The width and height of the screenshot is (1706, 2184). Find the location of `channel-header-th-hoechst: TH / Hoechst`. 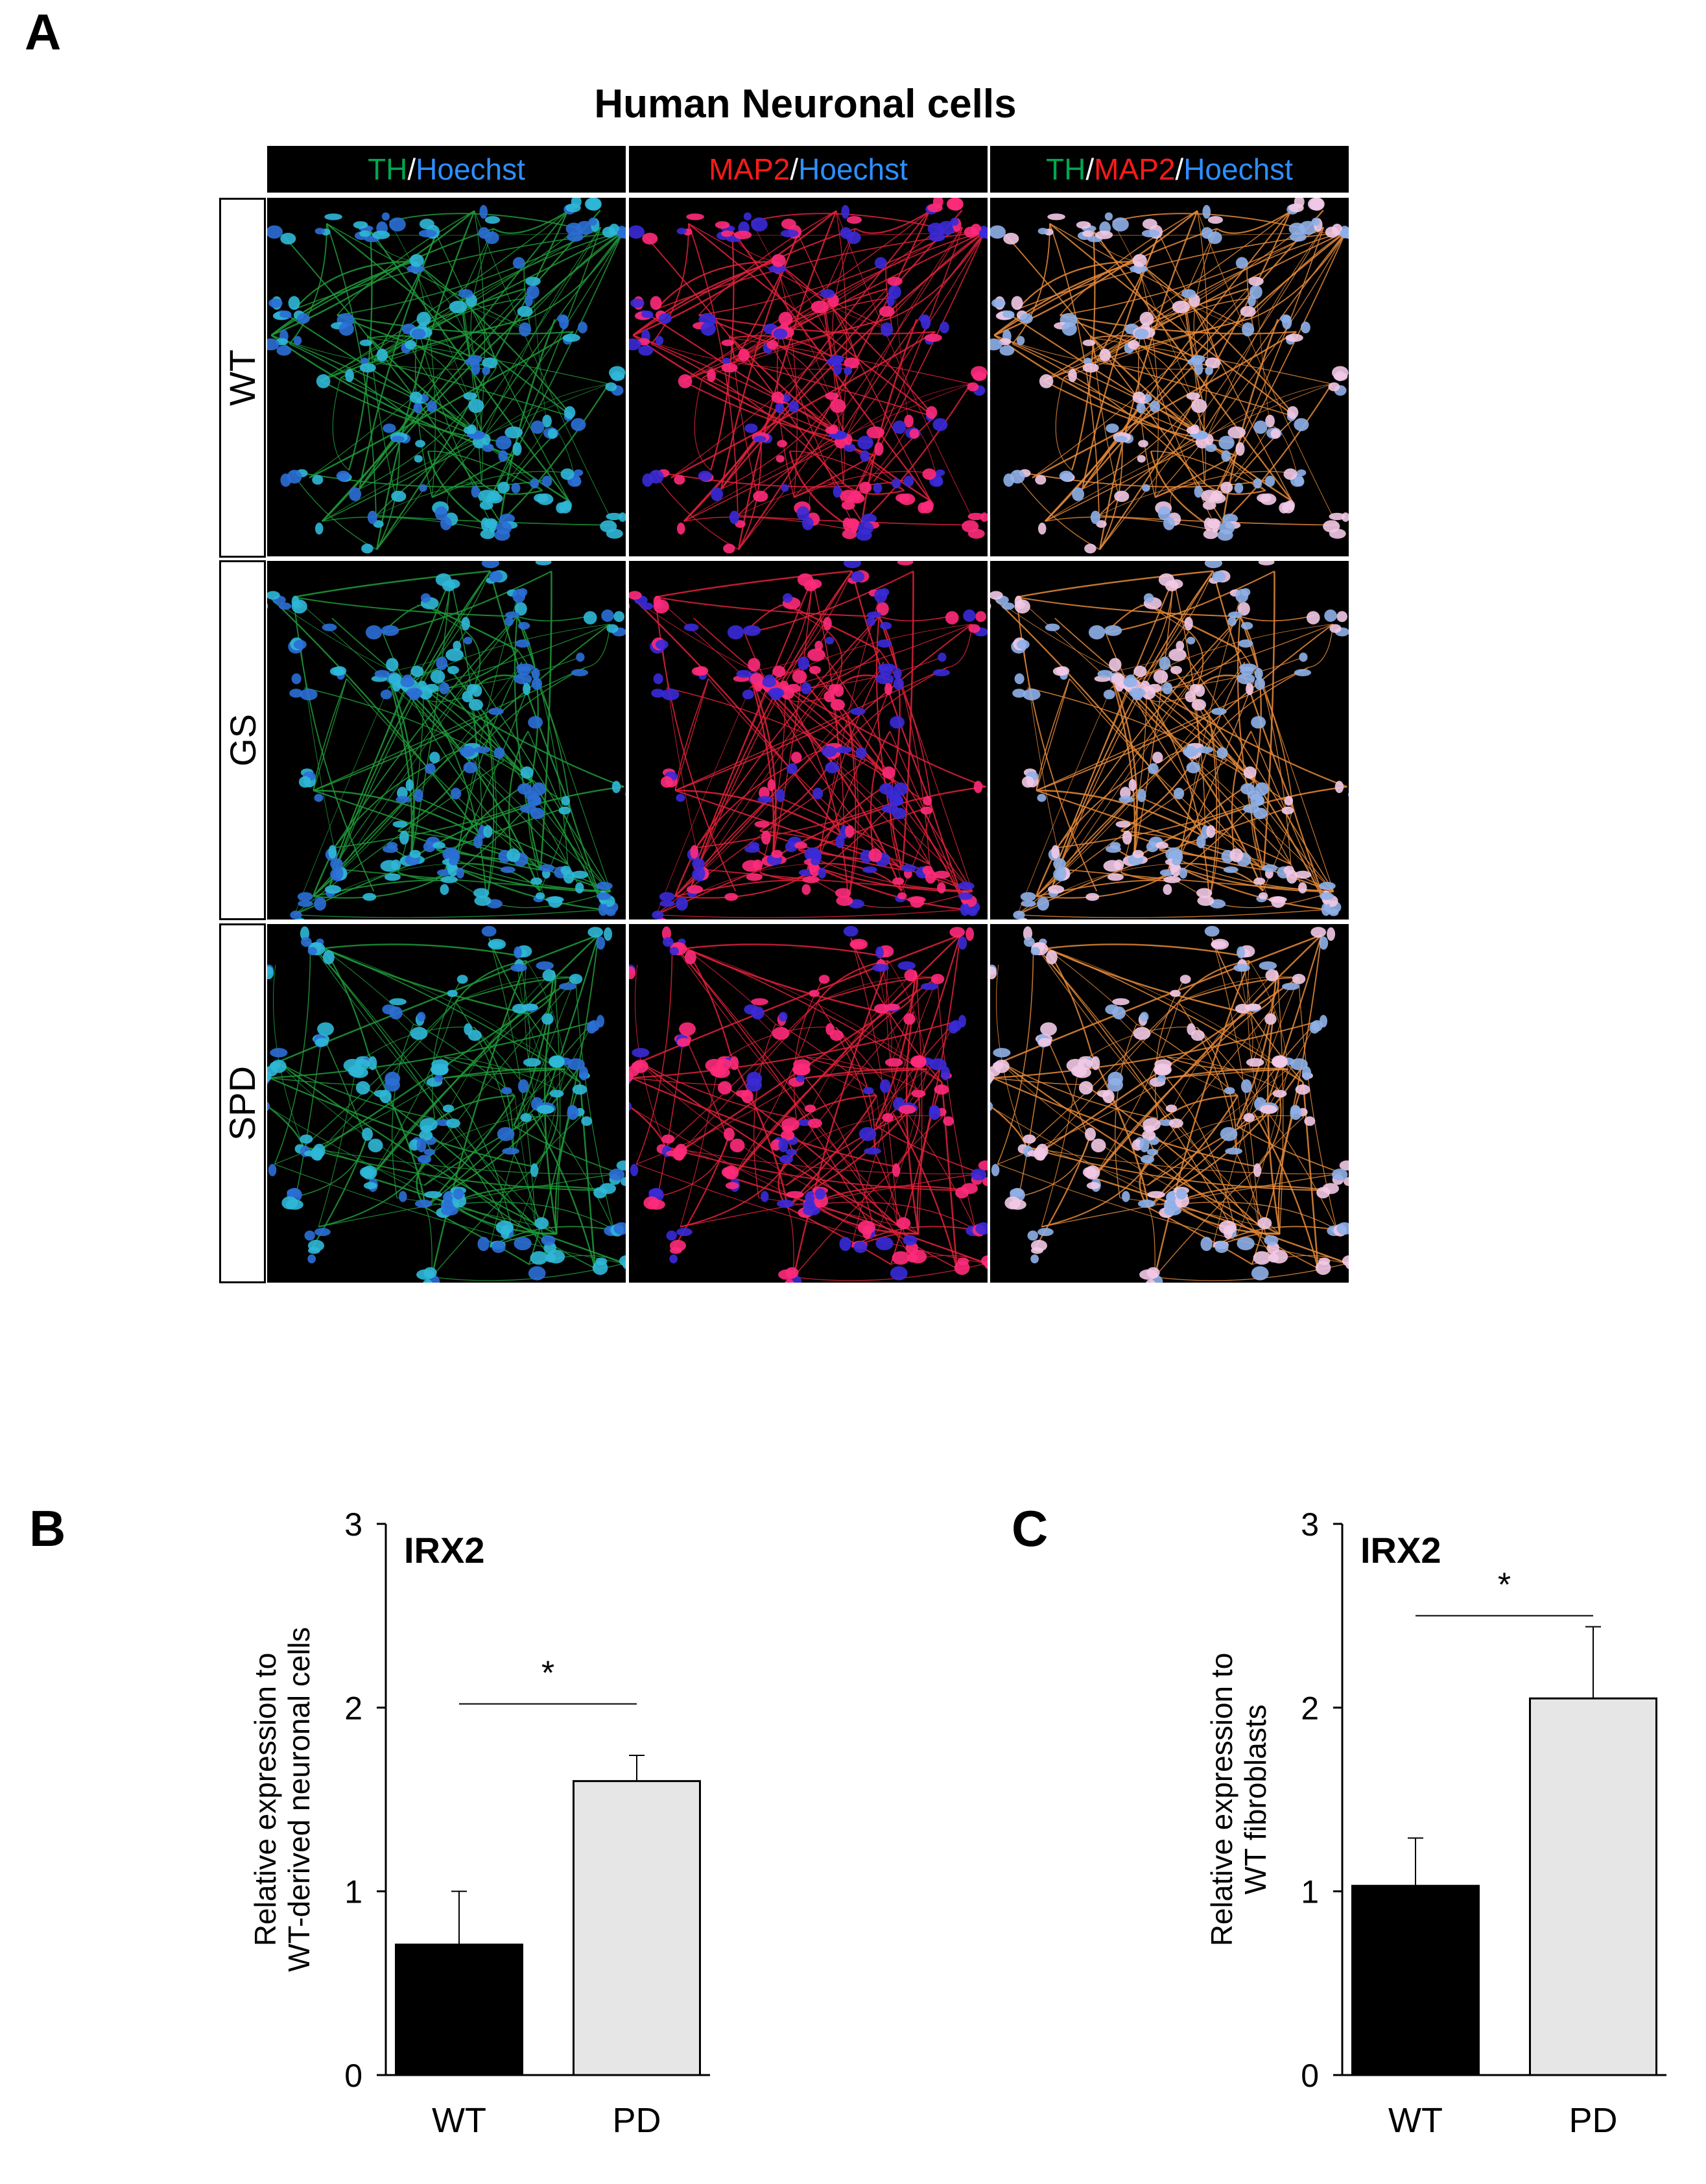

channel-header-th-hoechst: TH / Hoechst is located at coordinates (446, 170).